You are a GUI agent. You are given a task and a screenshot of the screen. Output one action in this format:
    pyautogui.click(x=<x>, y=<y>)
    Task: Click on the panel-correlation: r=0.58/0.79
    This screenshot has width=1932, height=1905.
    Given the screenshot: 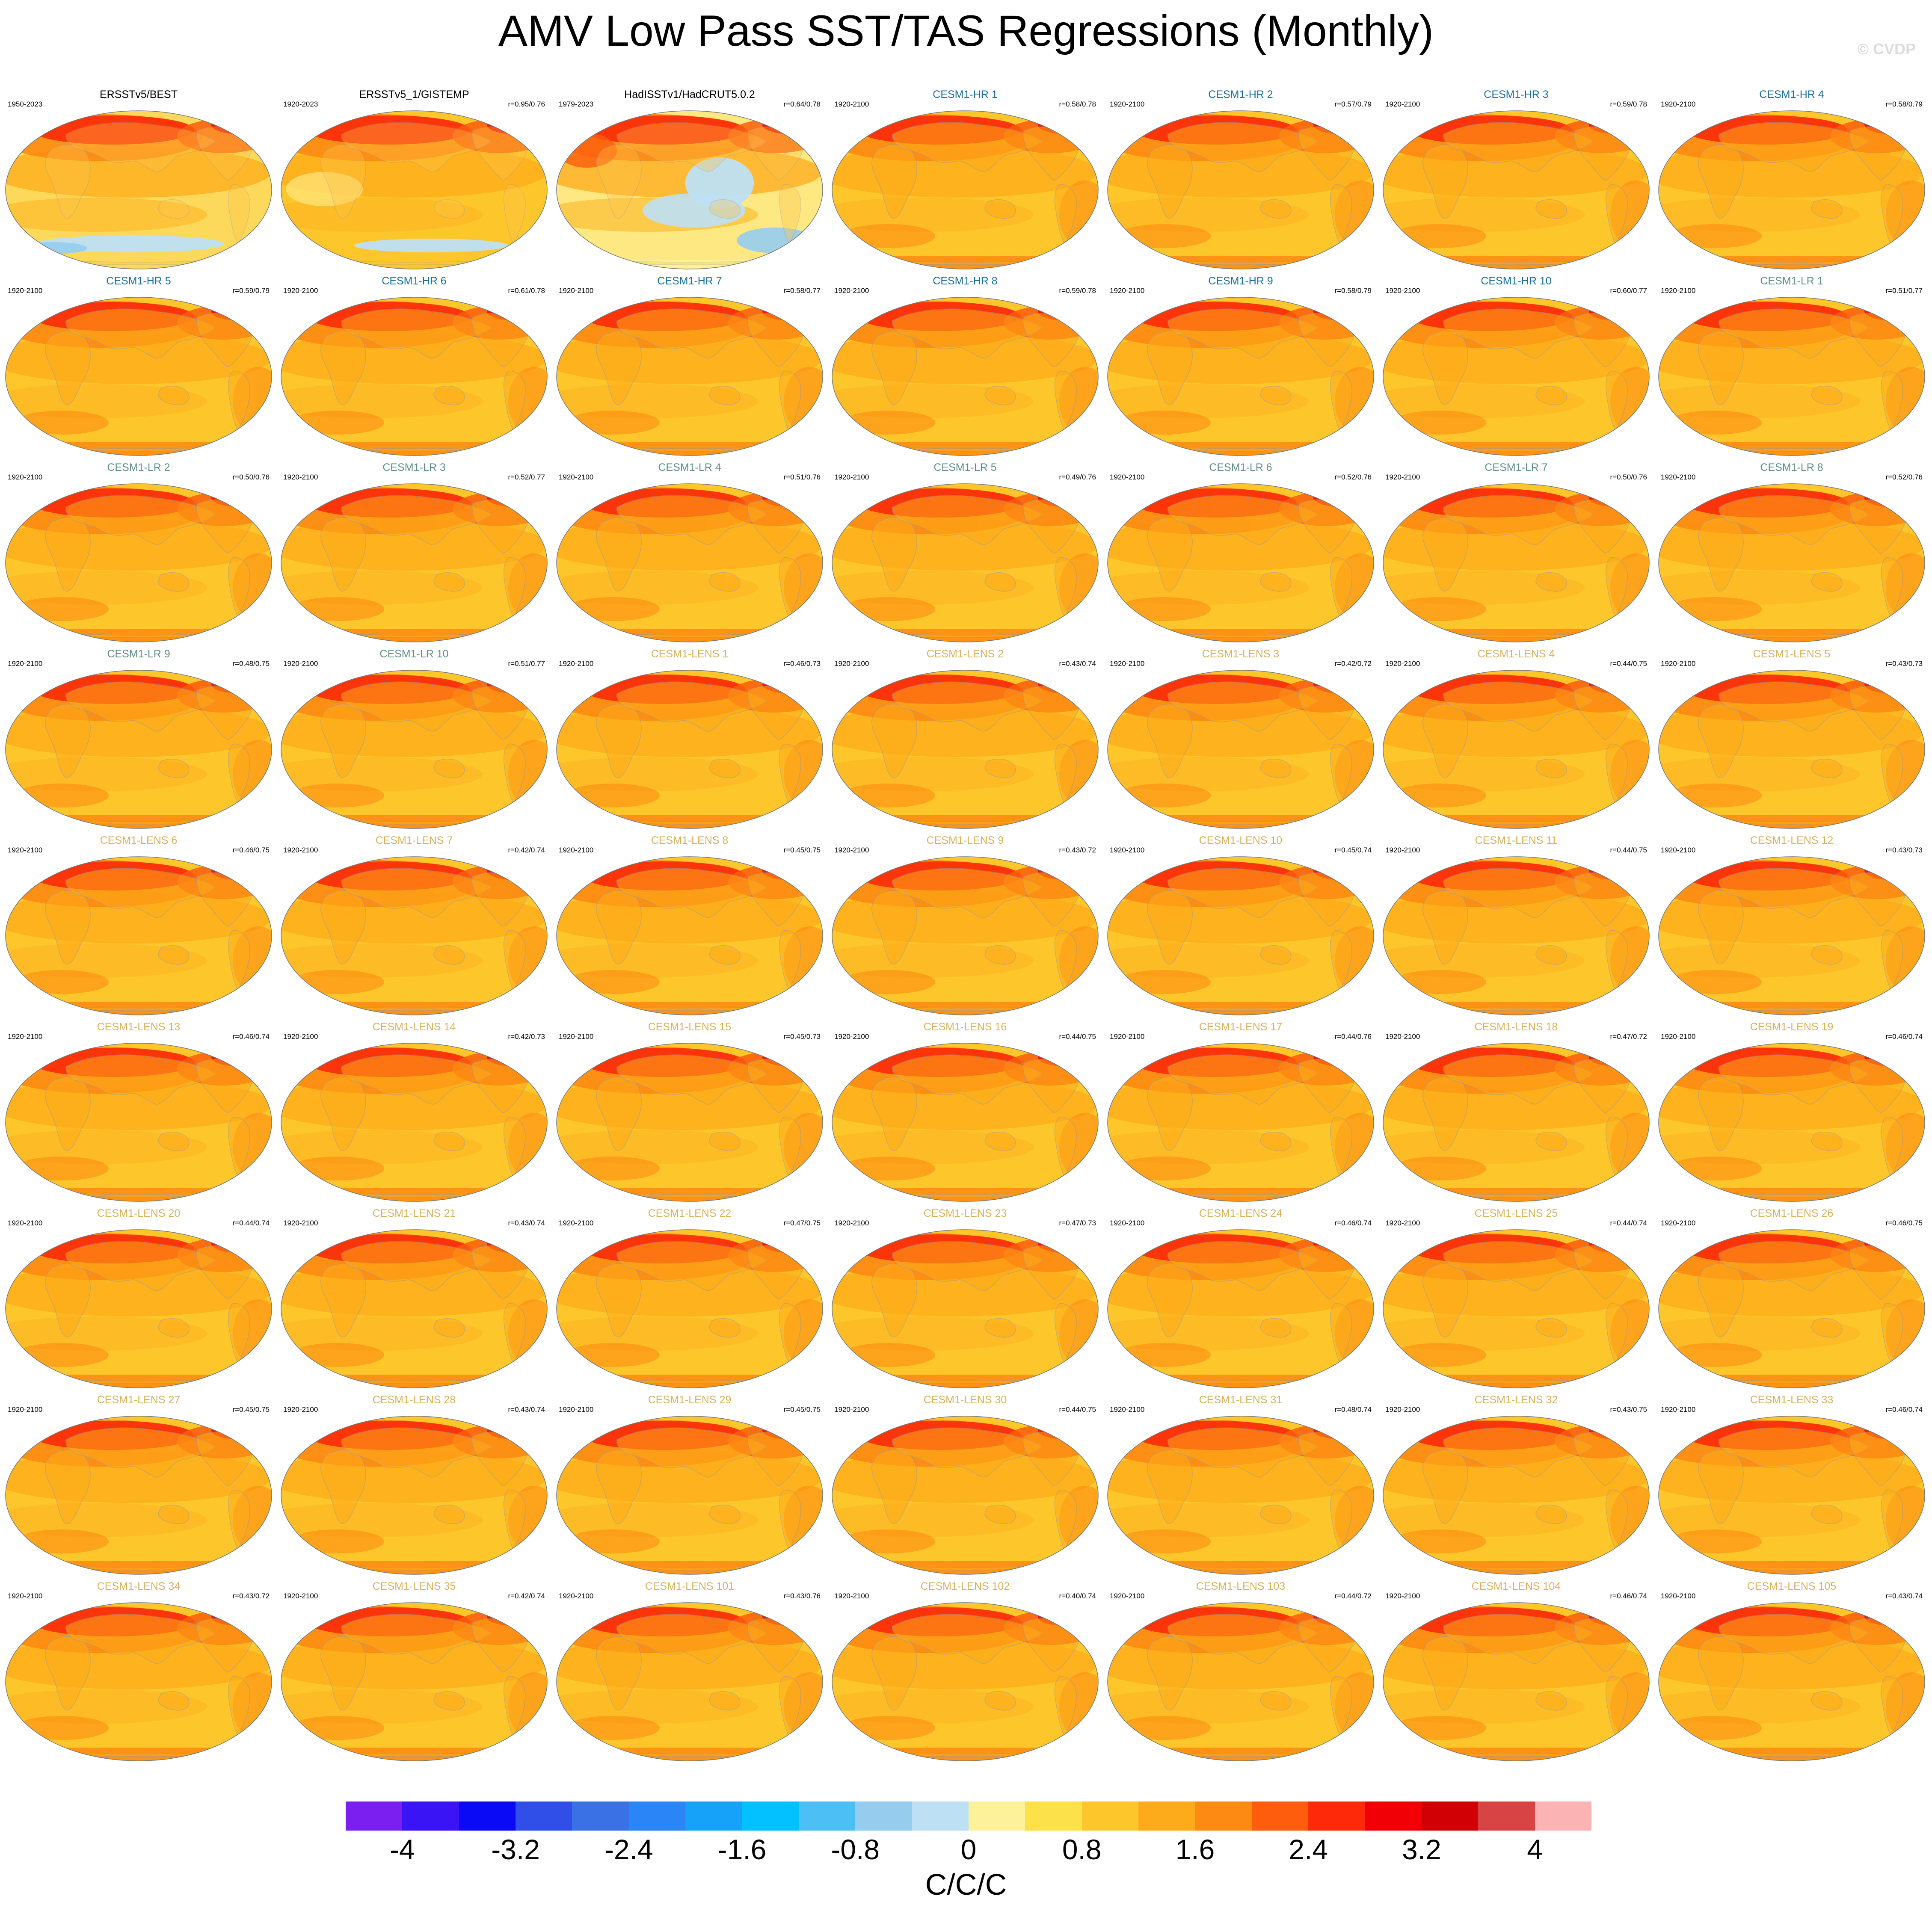 What is the action you would take?
    pyautogui.click(x=1904, y=104)
    